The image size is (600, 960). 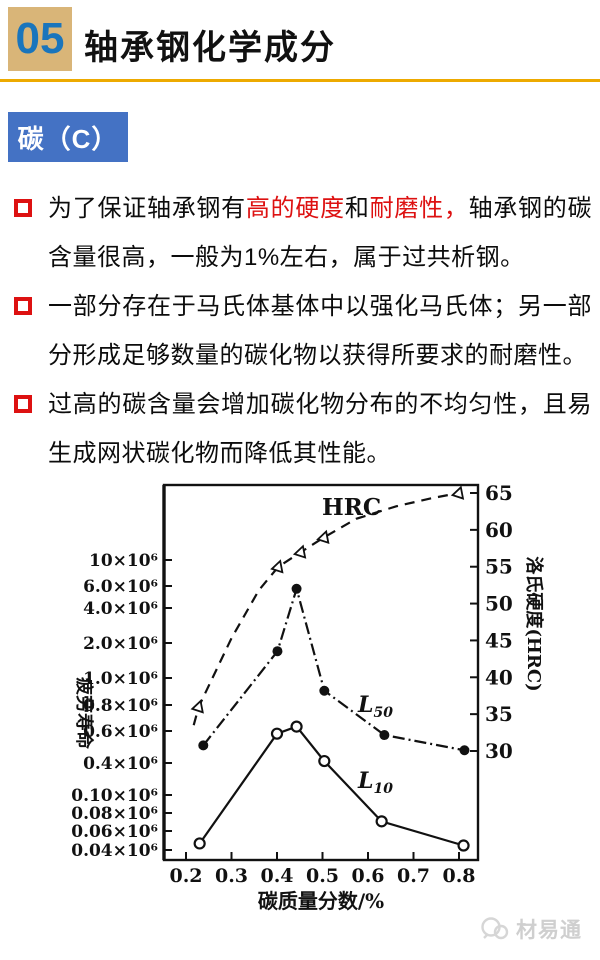 What do you see at coordinates (351, 507) in the screenshot?
I see `hrc-series-label: HRC` at bounding box center [351, 507].